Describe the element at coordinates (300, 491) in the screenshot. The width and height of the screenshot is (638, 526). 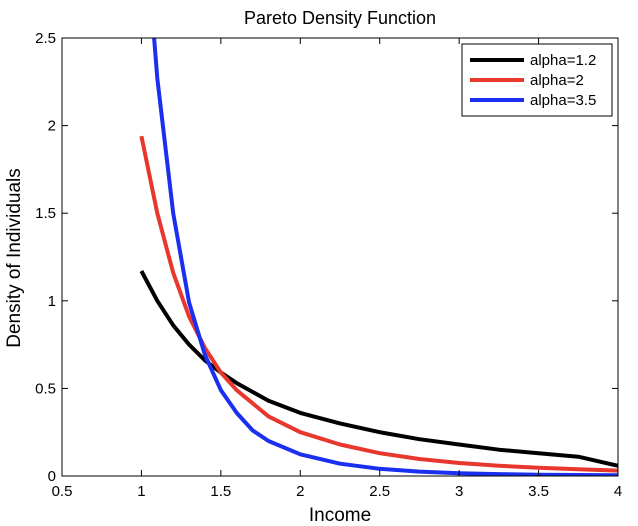
I see `x-tick-label: 2` at that location.